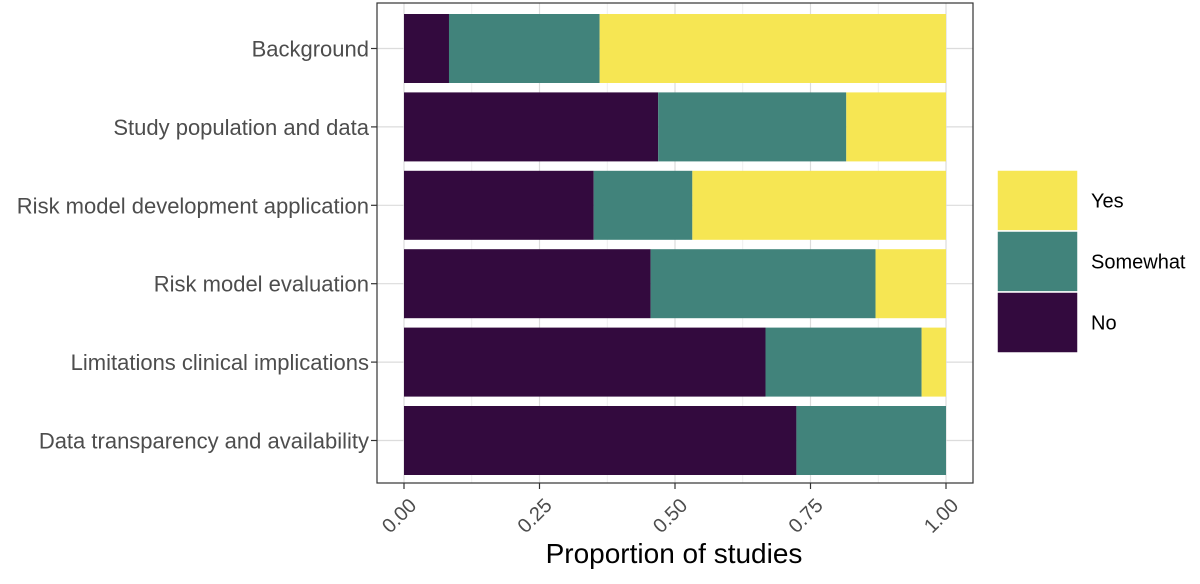 The height and width of the screenshot is (584, 1200). I want to click on legend-label-no: No, so click(1104, 324).